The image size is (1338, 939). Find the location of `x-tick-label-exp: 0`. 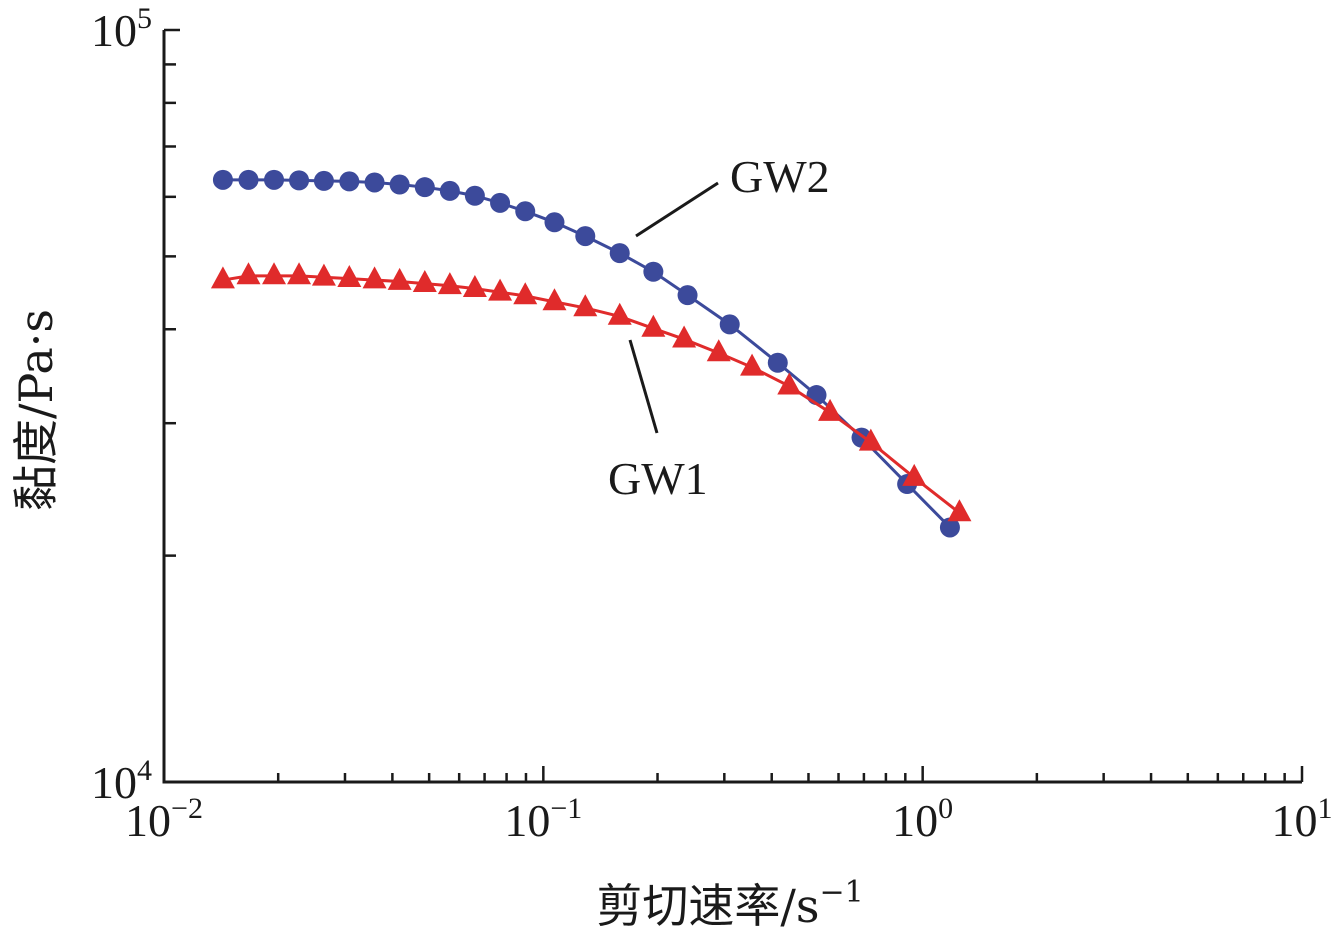

x-tick-label-exp: 0 is located at coordinates (945, 808).